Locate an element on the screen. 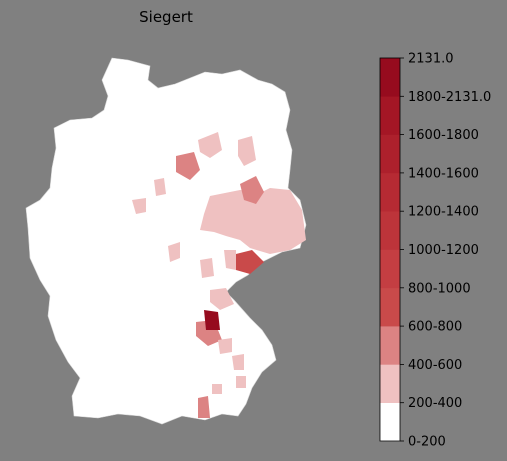 The height and width of the screenshot is (461, 507). colorbar-label: 400-600 is located at coordinates (435, 365).